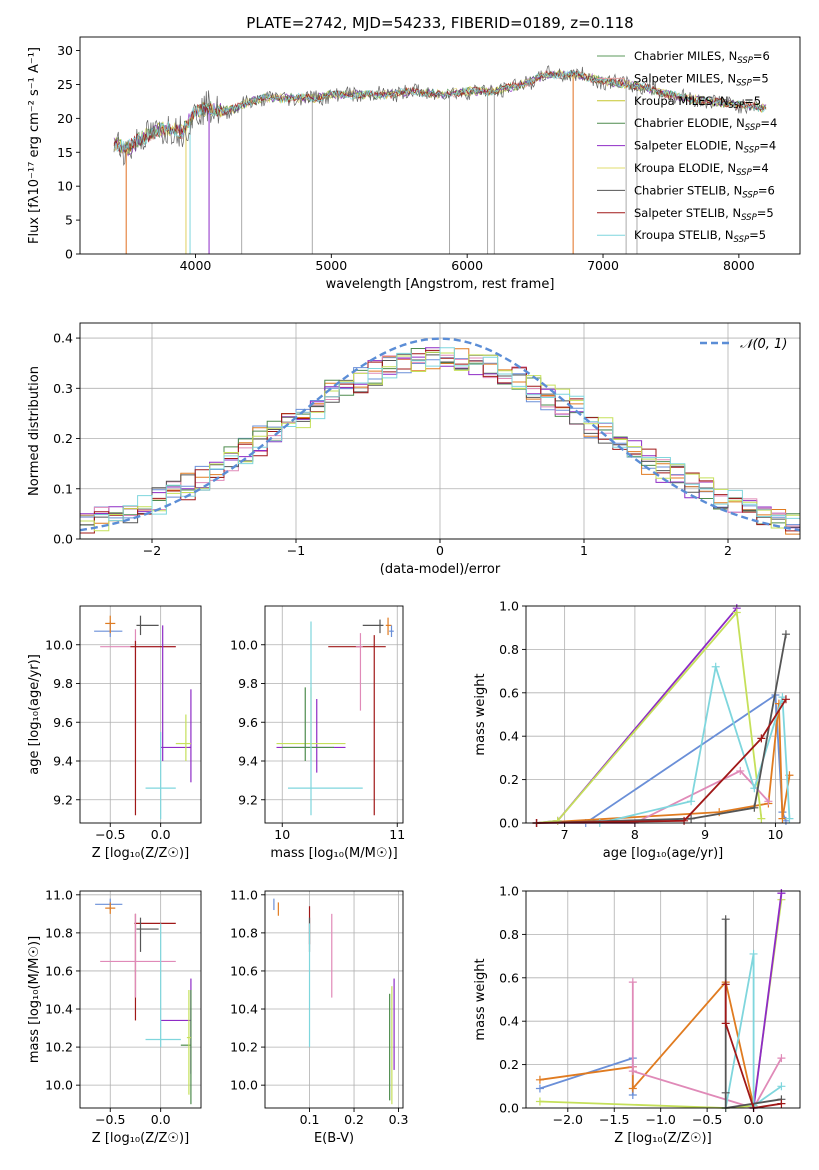  I want to click on x-axis-label: (data-model)/error, so click(440, 569).